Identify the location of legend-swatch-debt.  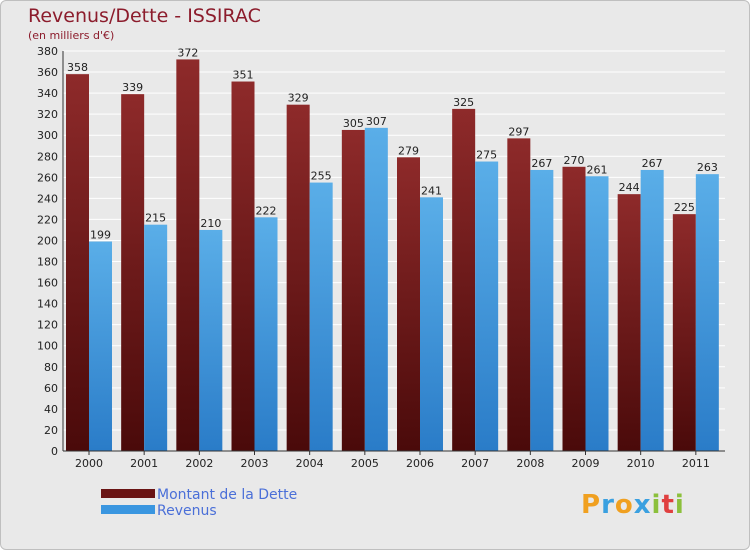
(128, 493).